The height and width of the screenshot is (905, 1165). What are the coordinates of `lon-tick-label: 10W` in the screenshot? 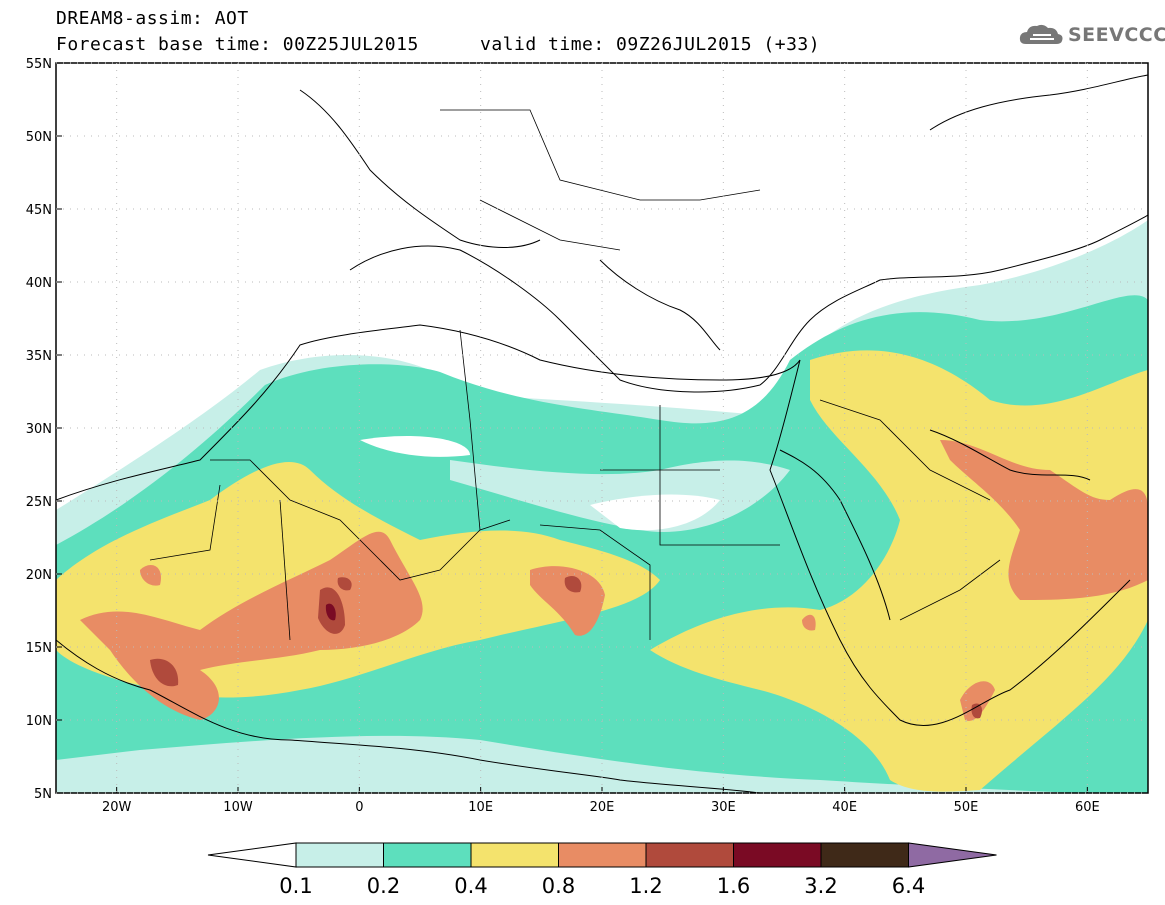 It's located at (238, 807).